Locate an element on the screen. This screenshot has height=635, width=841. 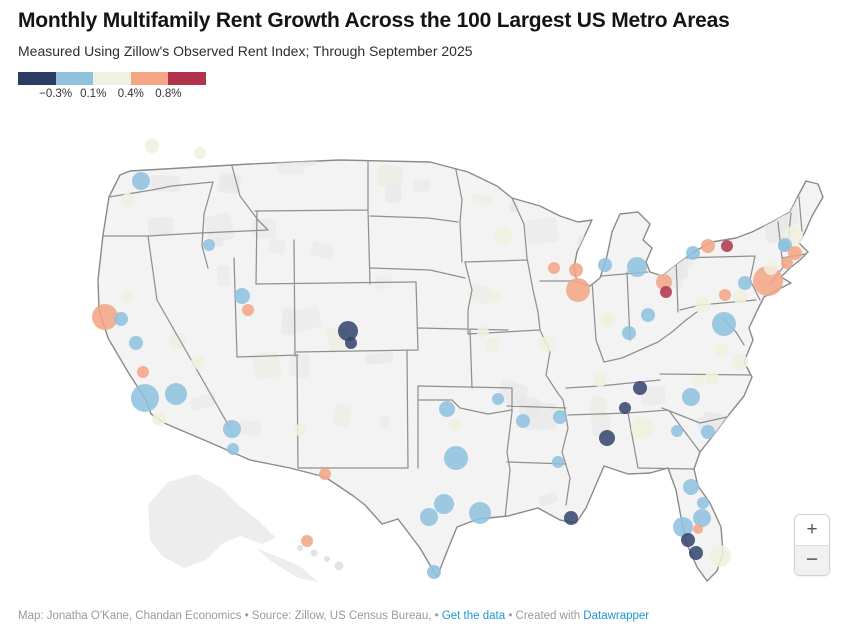
legend-label-row: −0.3% 0.1% 0.4% 0.8% is located at coordinates (128, 93).